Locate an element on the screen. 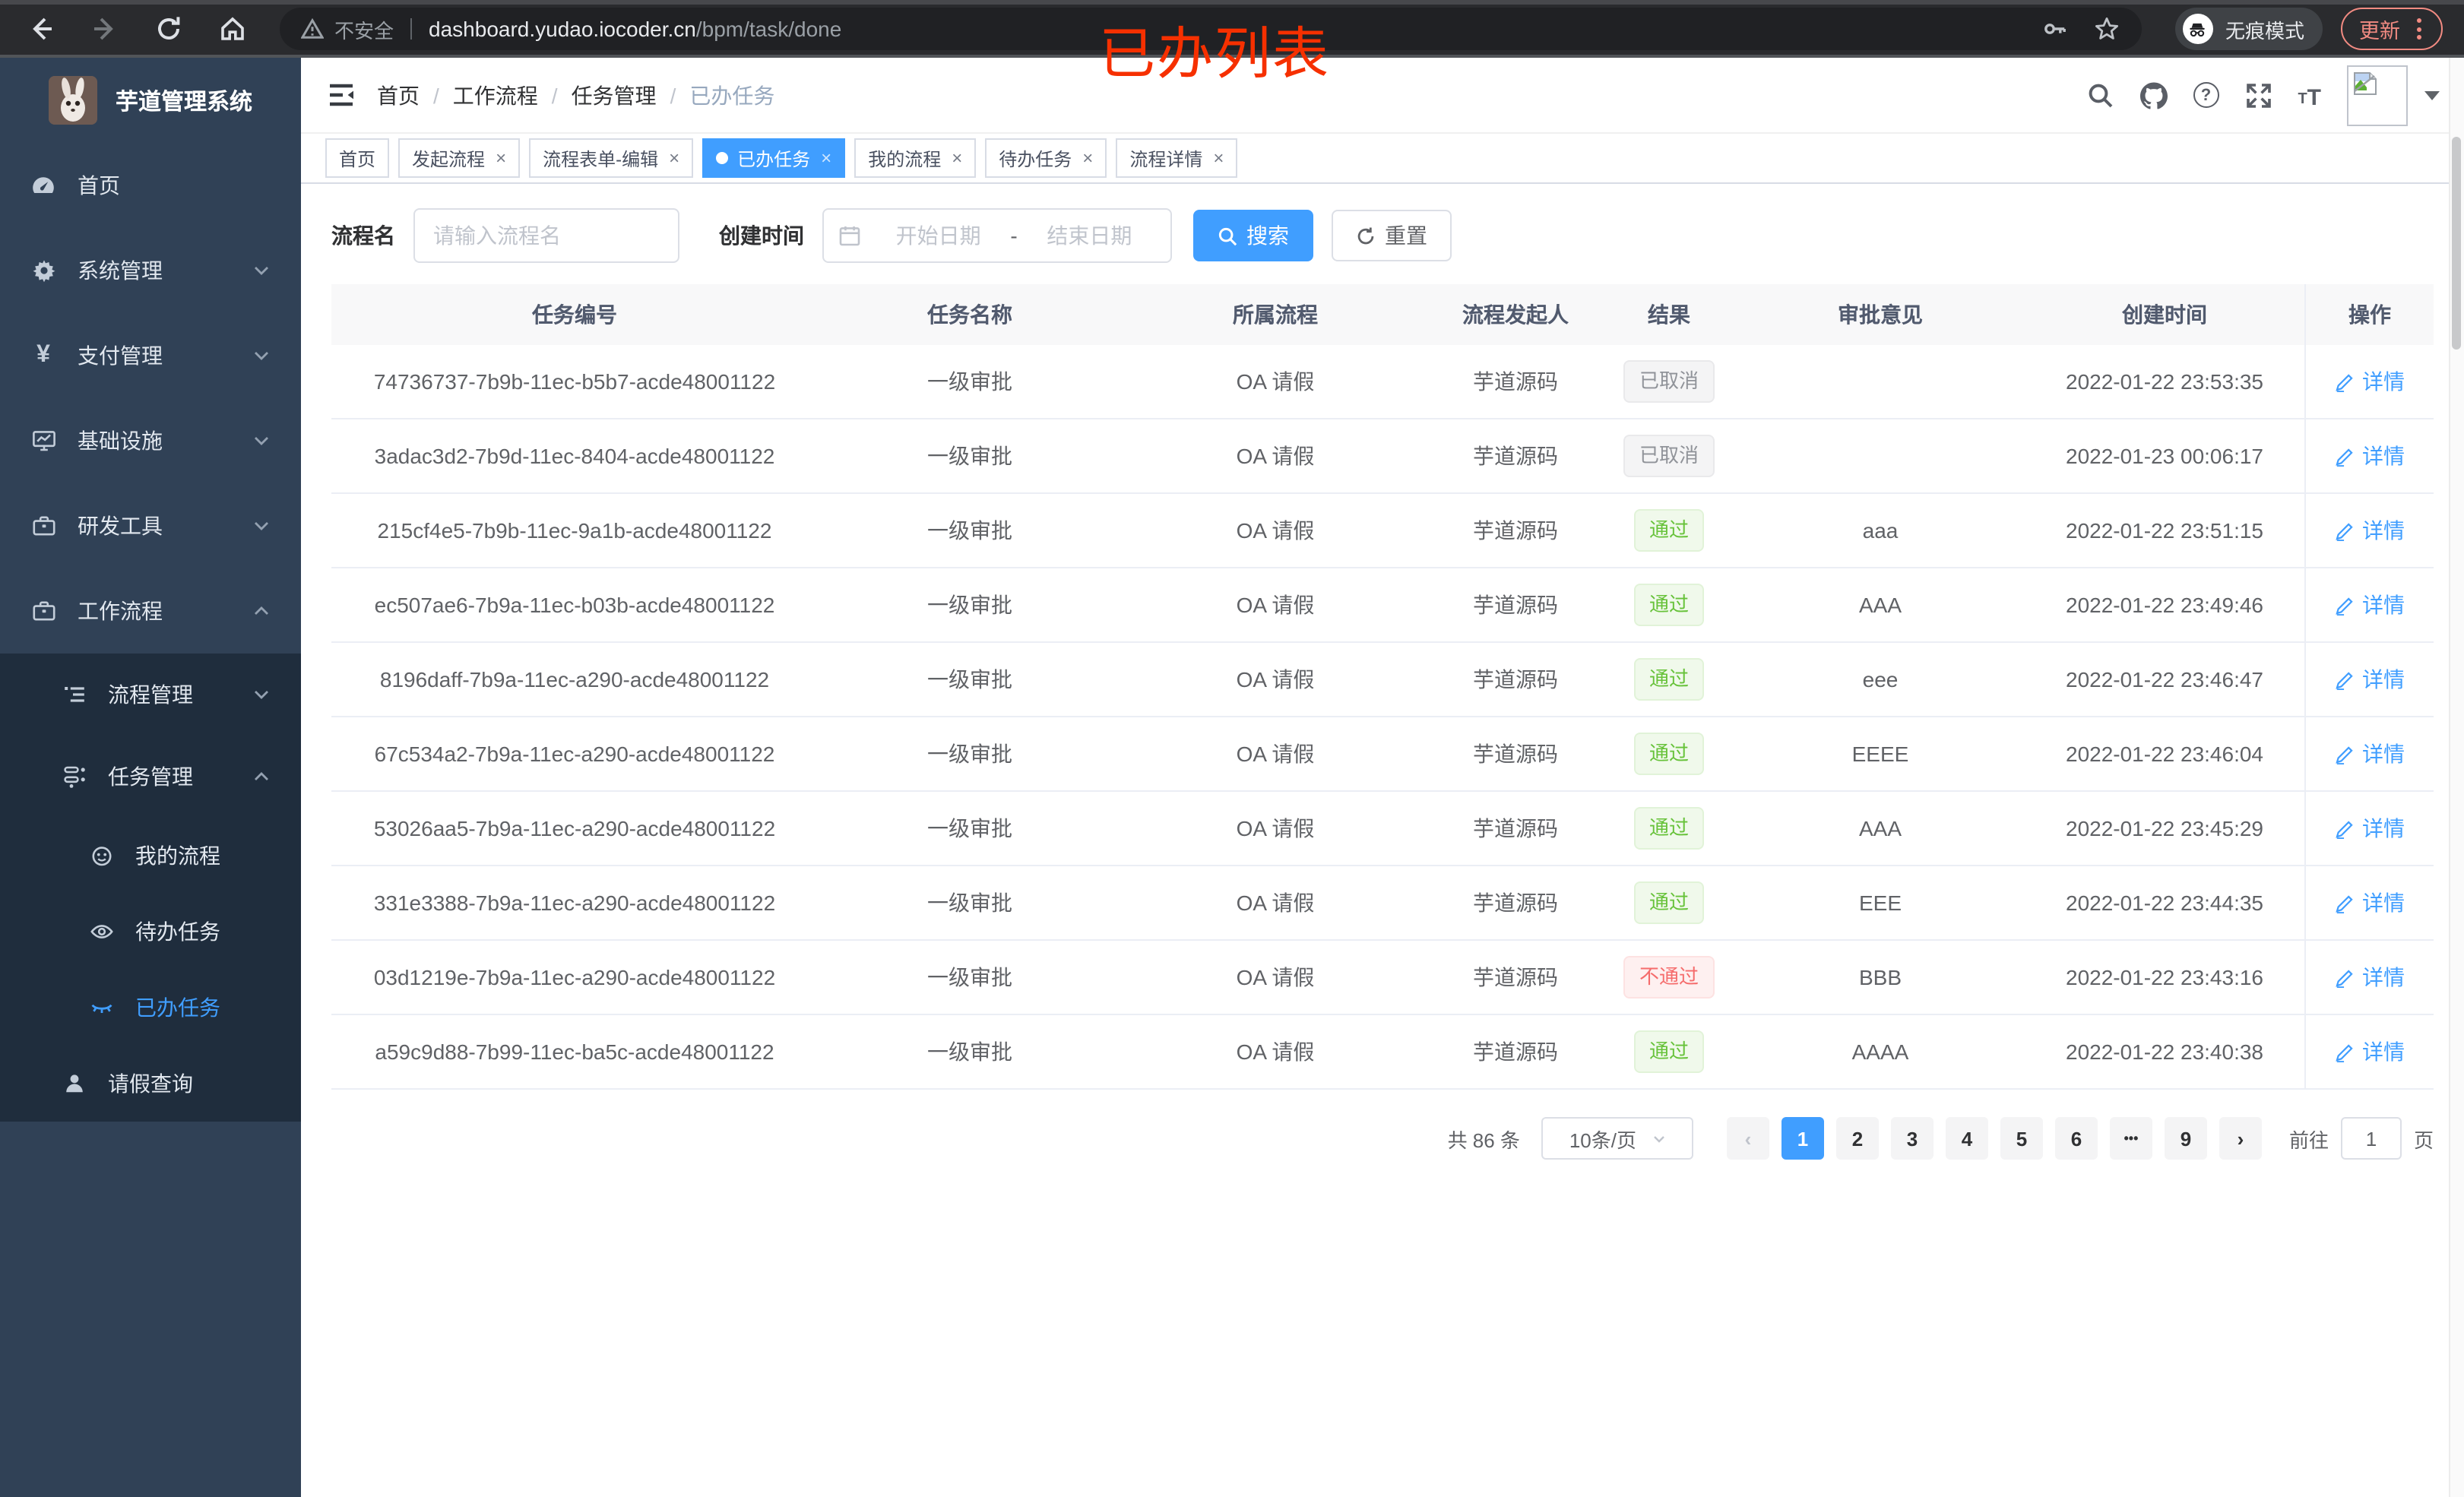 Image resolution: width=2464 pixels, height=1497 pixels. user-avatar is located at coordinates (2377, 95).